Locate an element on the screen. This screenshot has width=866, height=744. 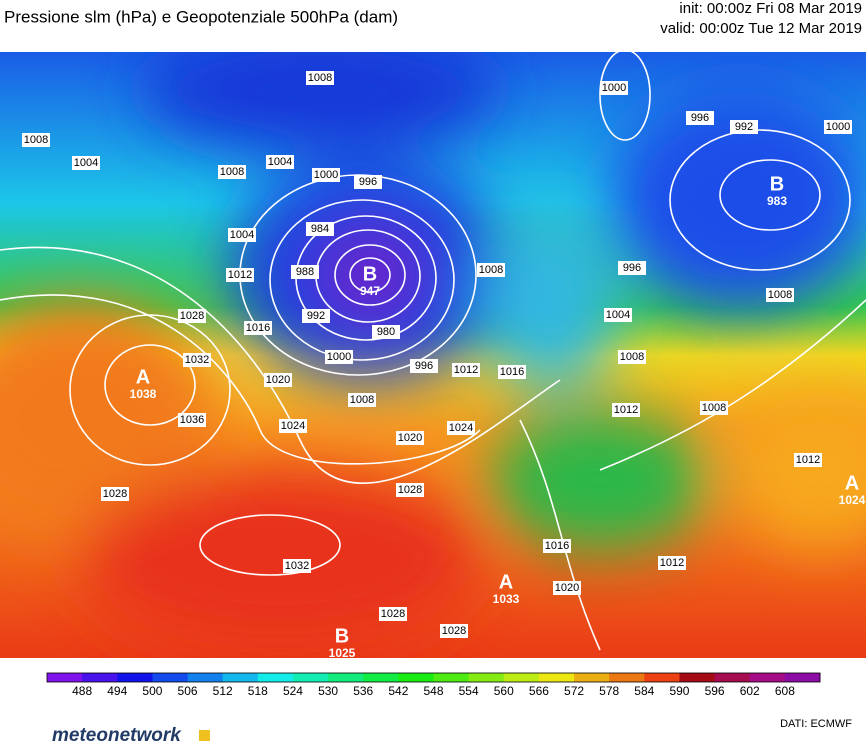
colorbar-label: 578 is located at coordinates (609, 691).